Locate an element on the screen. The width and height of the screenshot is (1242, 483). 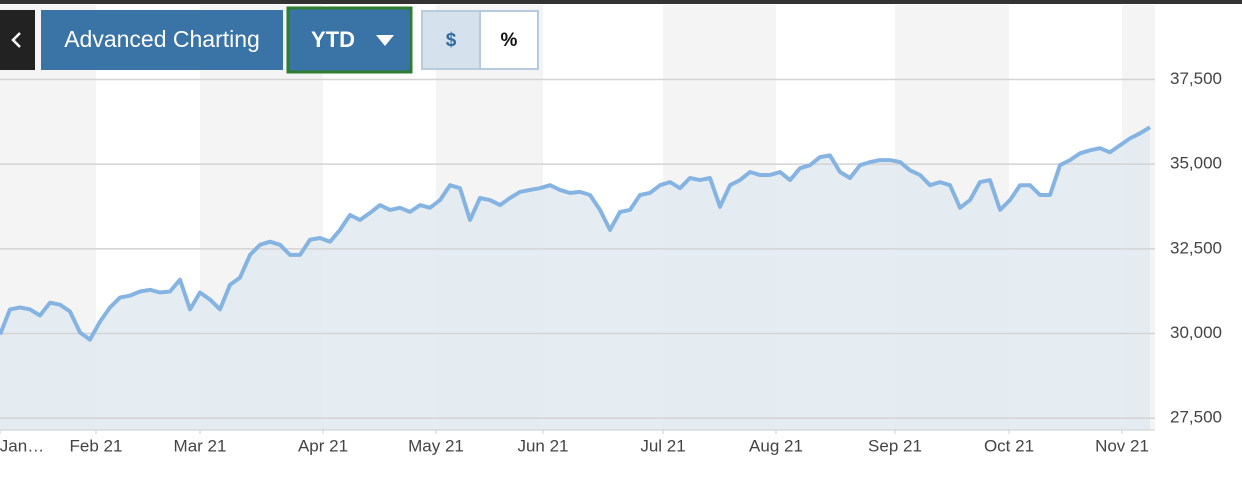
y-tick-label: 27,500 is located at coordinates (1196, 417).